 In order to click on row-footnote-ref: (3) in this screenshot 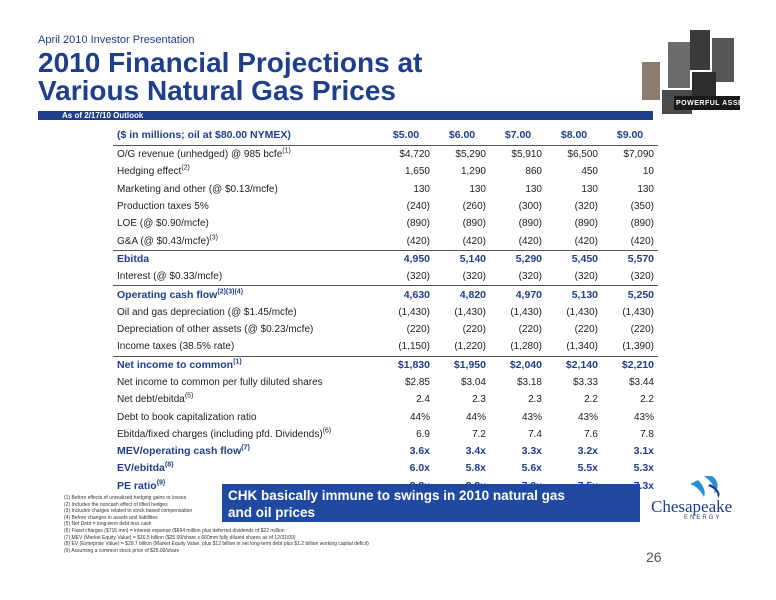, I will do `click(213, 238)`.